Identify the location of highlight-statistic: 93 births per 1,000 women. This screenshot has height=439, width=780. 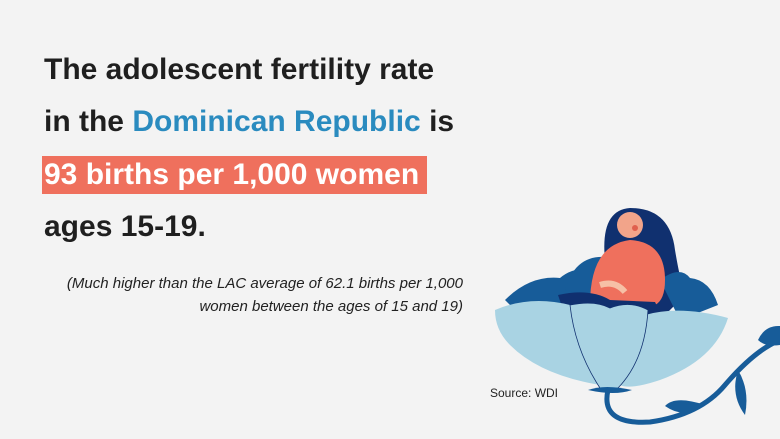
(235, 175).